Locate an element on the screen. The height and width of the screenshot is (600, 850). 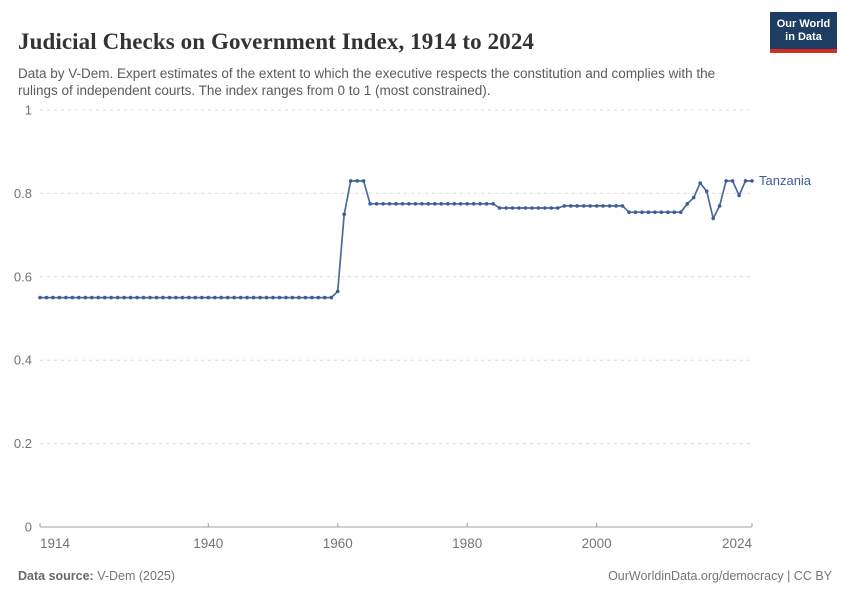
series-label-tanzania: Tanzania is located at coordinates (785, 180).